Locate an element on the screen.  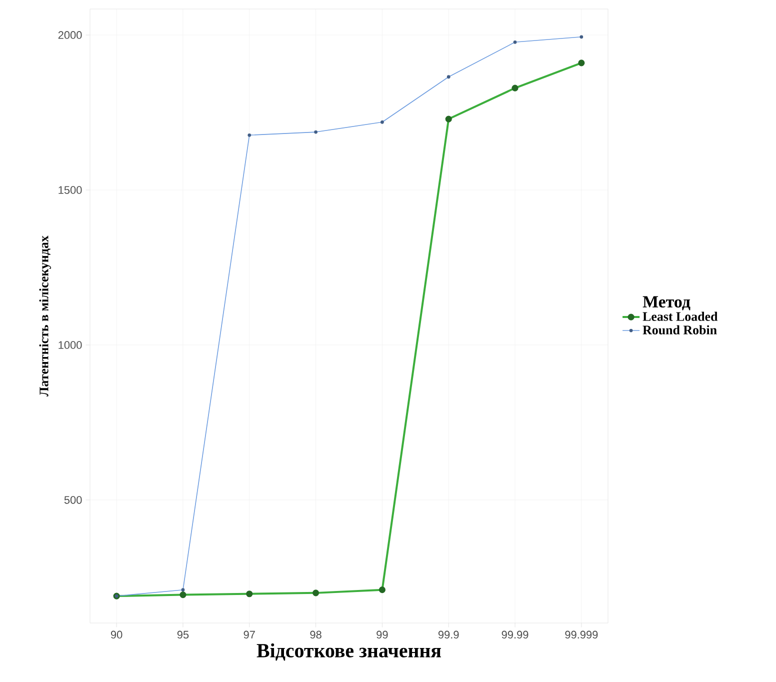
y-tick-label: 500 is located at coordinates (73, 500).